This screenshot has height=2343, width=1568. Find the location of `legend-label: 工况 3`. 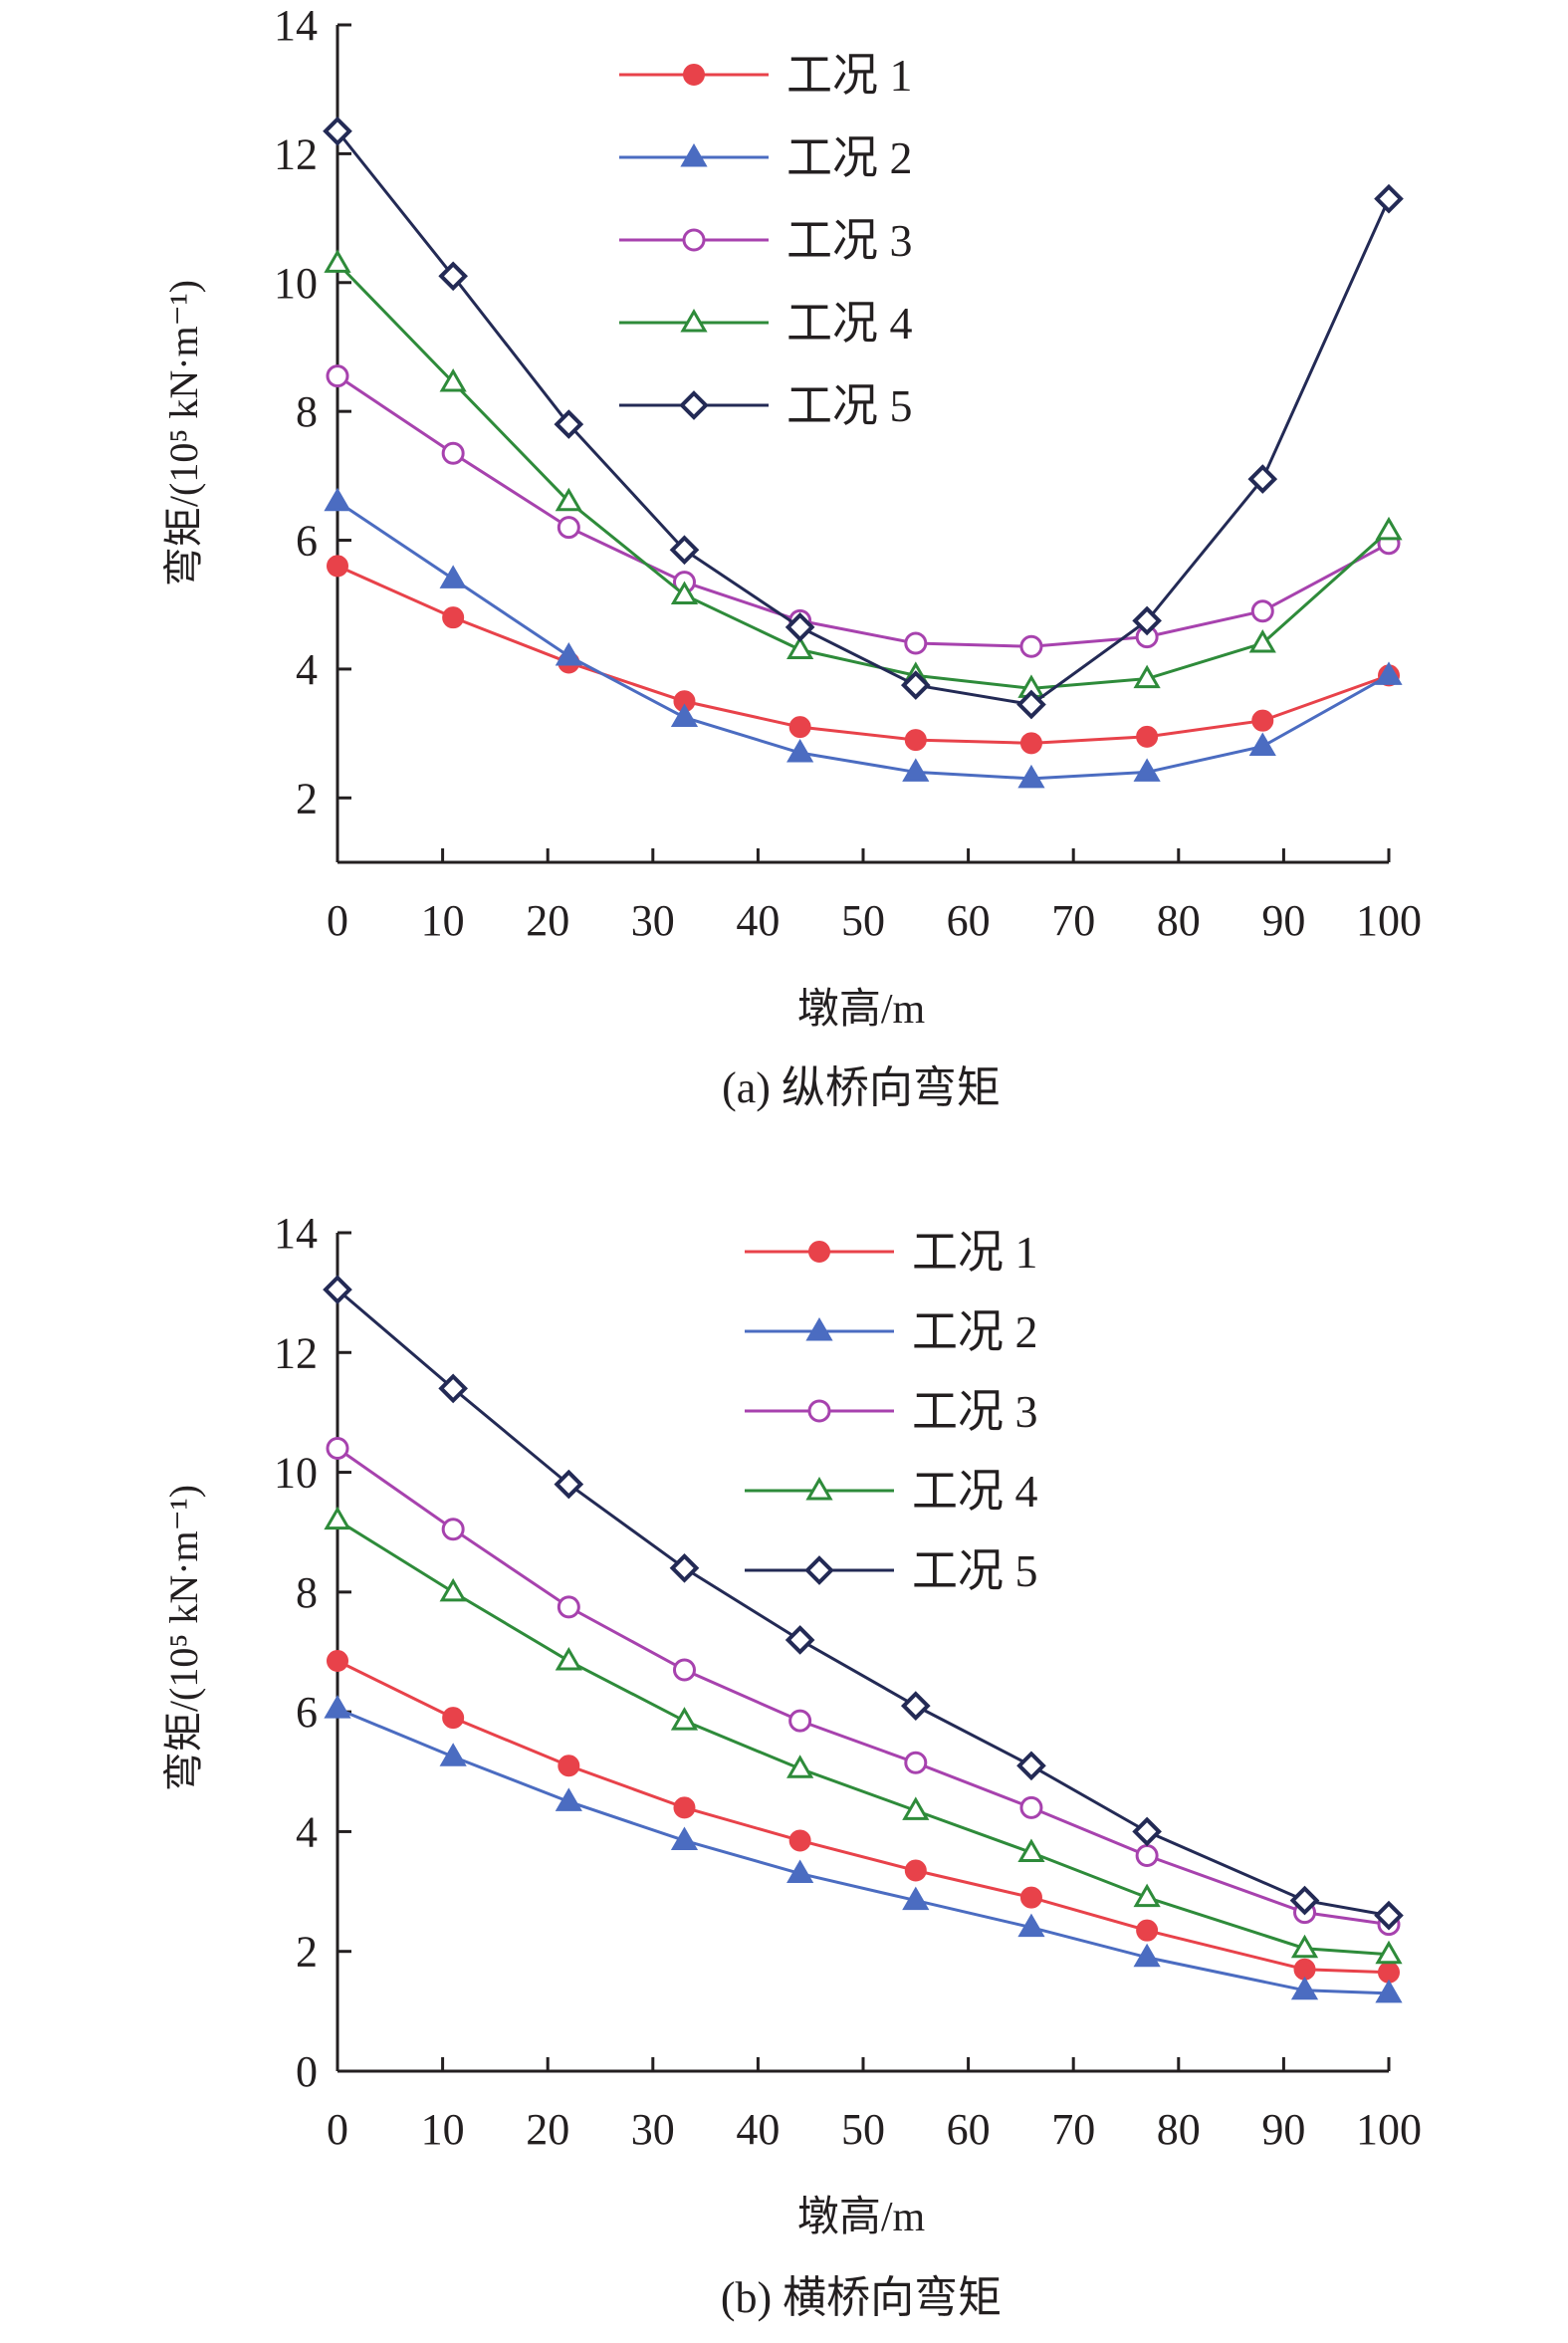

legend-label: 工况 3 is located at coordinates (849, 240).